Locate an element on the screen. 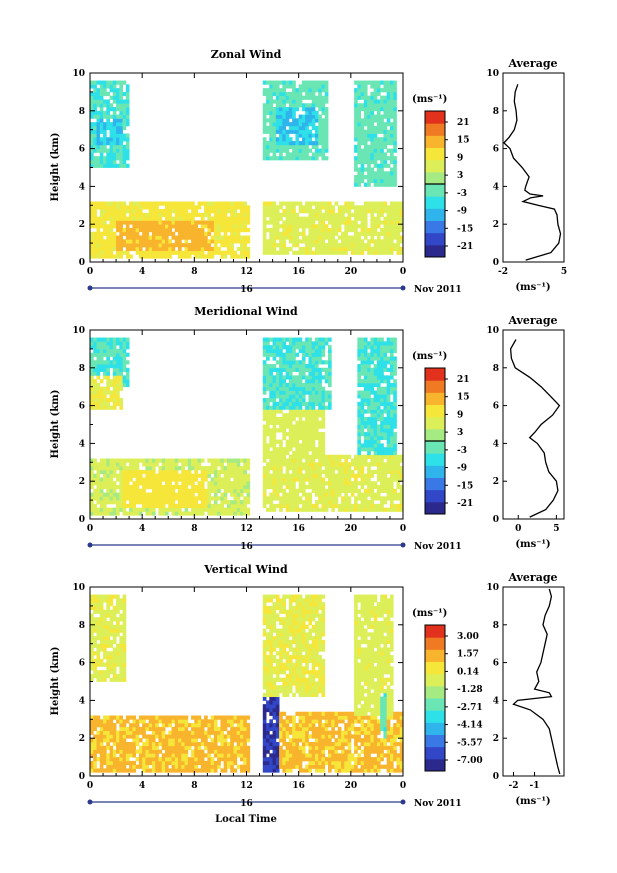 The width and height of the screenshot is (617, 873). profile-y-tick-label: 6 is located at coordinates (496, 407).